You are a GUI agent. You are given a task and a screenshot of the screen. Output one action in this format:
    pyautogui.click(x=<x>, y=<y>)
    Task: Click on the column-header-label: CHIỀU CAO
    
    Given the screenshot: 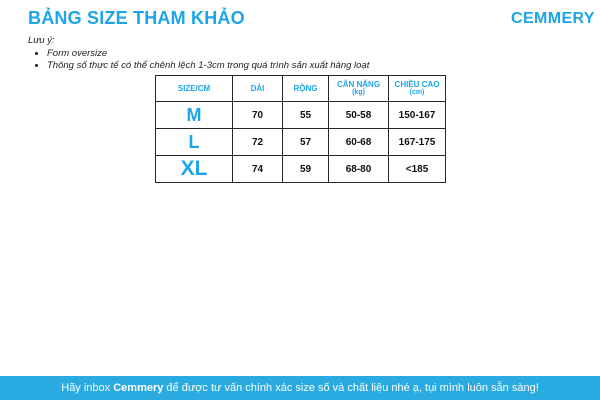 What is the action you would take?
    pyautogui.click(x=417, y=84)
    